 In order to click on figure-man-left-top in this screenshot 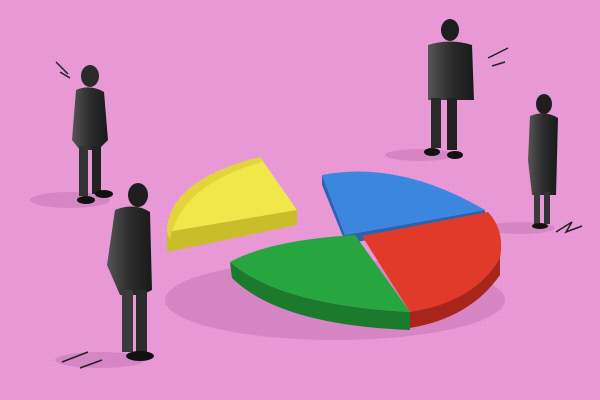, I will do `click(84, 132)`.